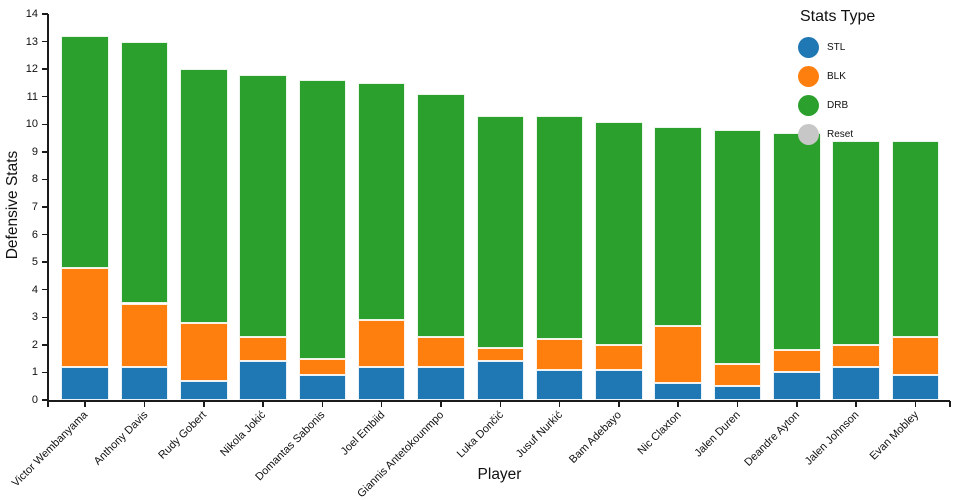 Image resolution: width=960 pixels, height=500 pixels. I want to click on legend-item-reset: Reset, so click(836, 134).